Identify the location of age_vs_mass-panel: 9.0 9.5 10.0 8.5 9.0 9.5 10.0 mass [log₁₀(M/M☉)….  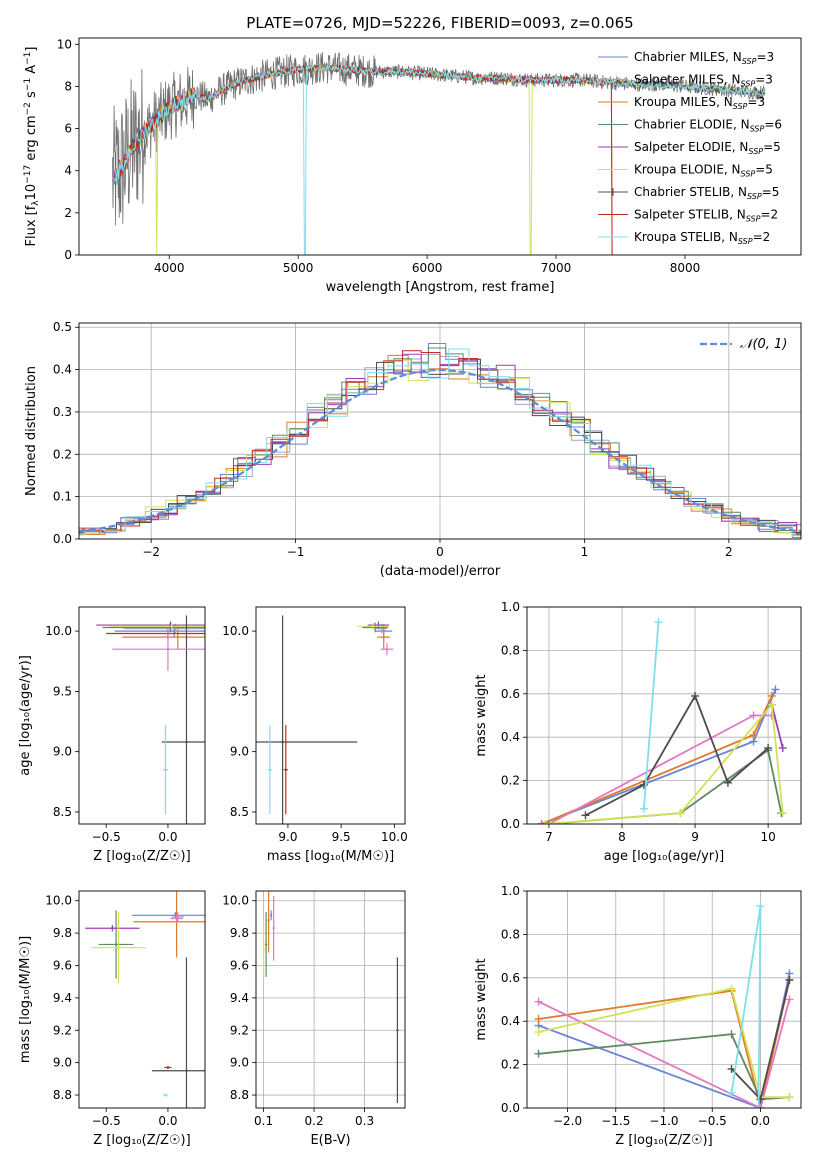
(315, 735).